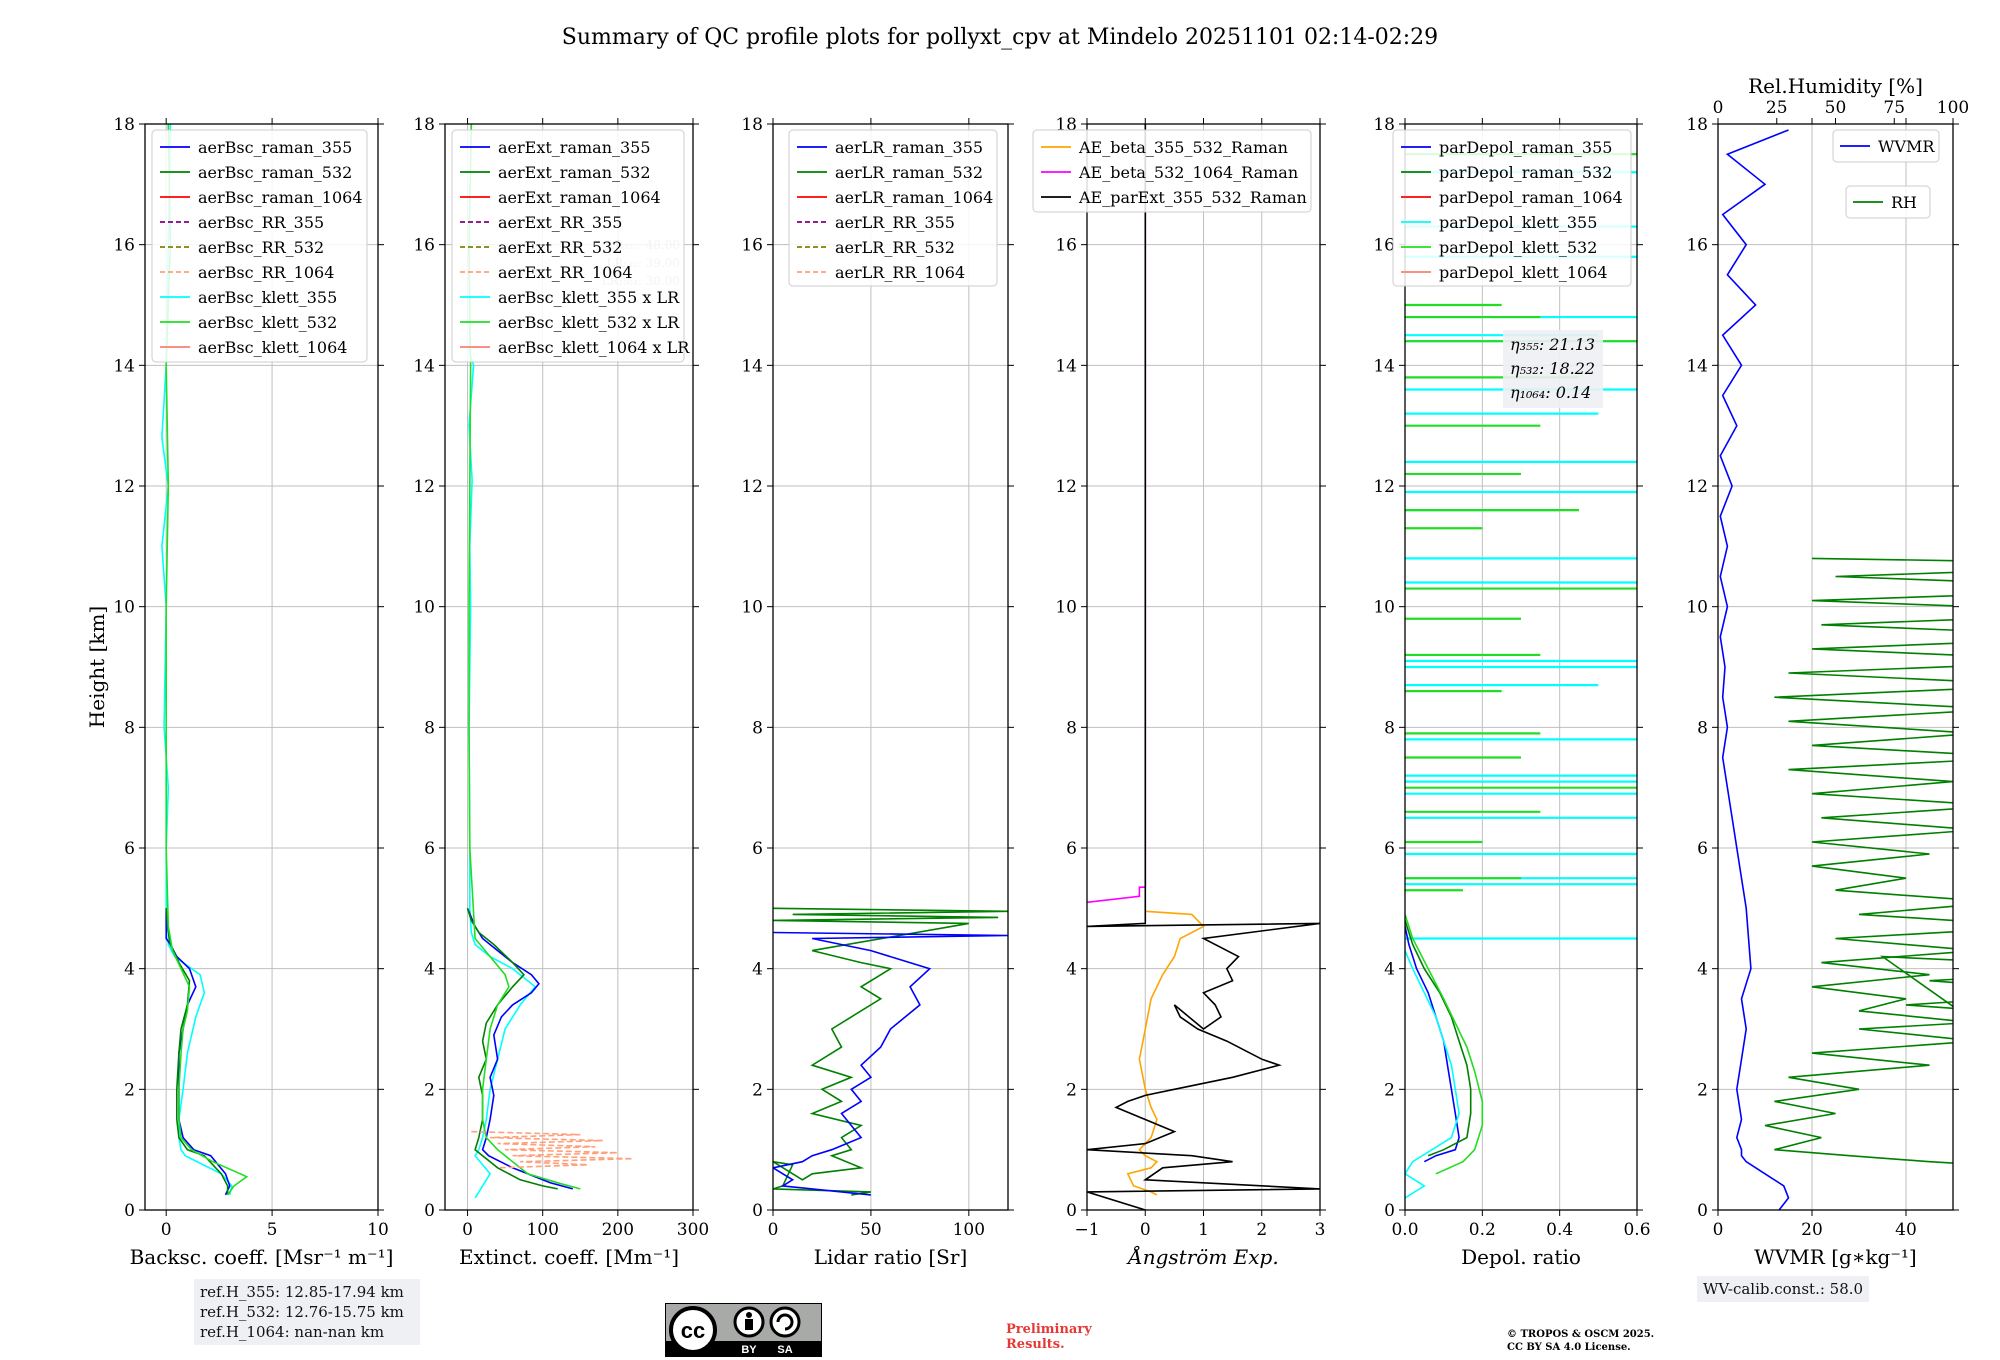 This screenshot has width=2000, height=1360. Describe the element at coordinates (1523, 272) in the screenshot. I see `legend-label: parDepol_klett_1064` at that location.